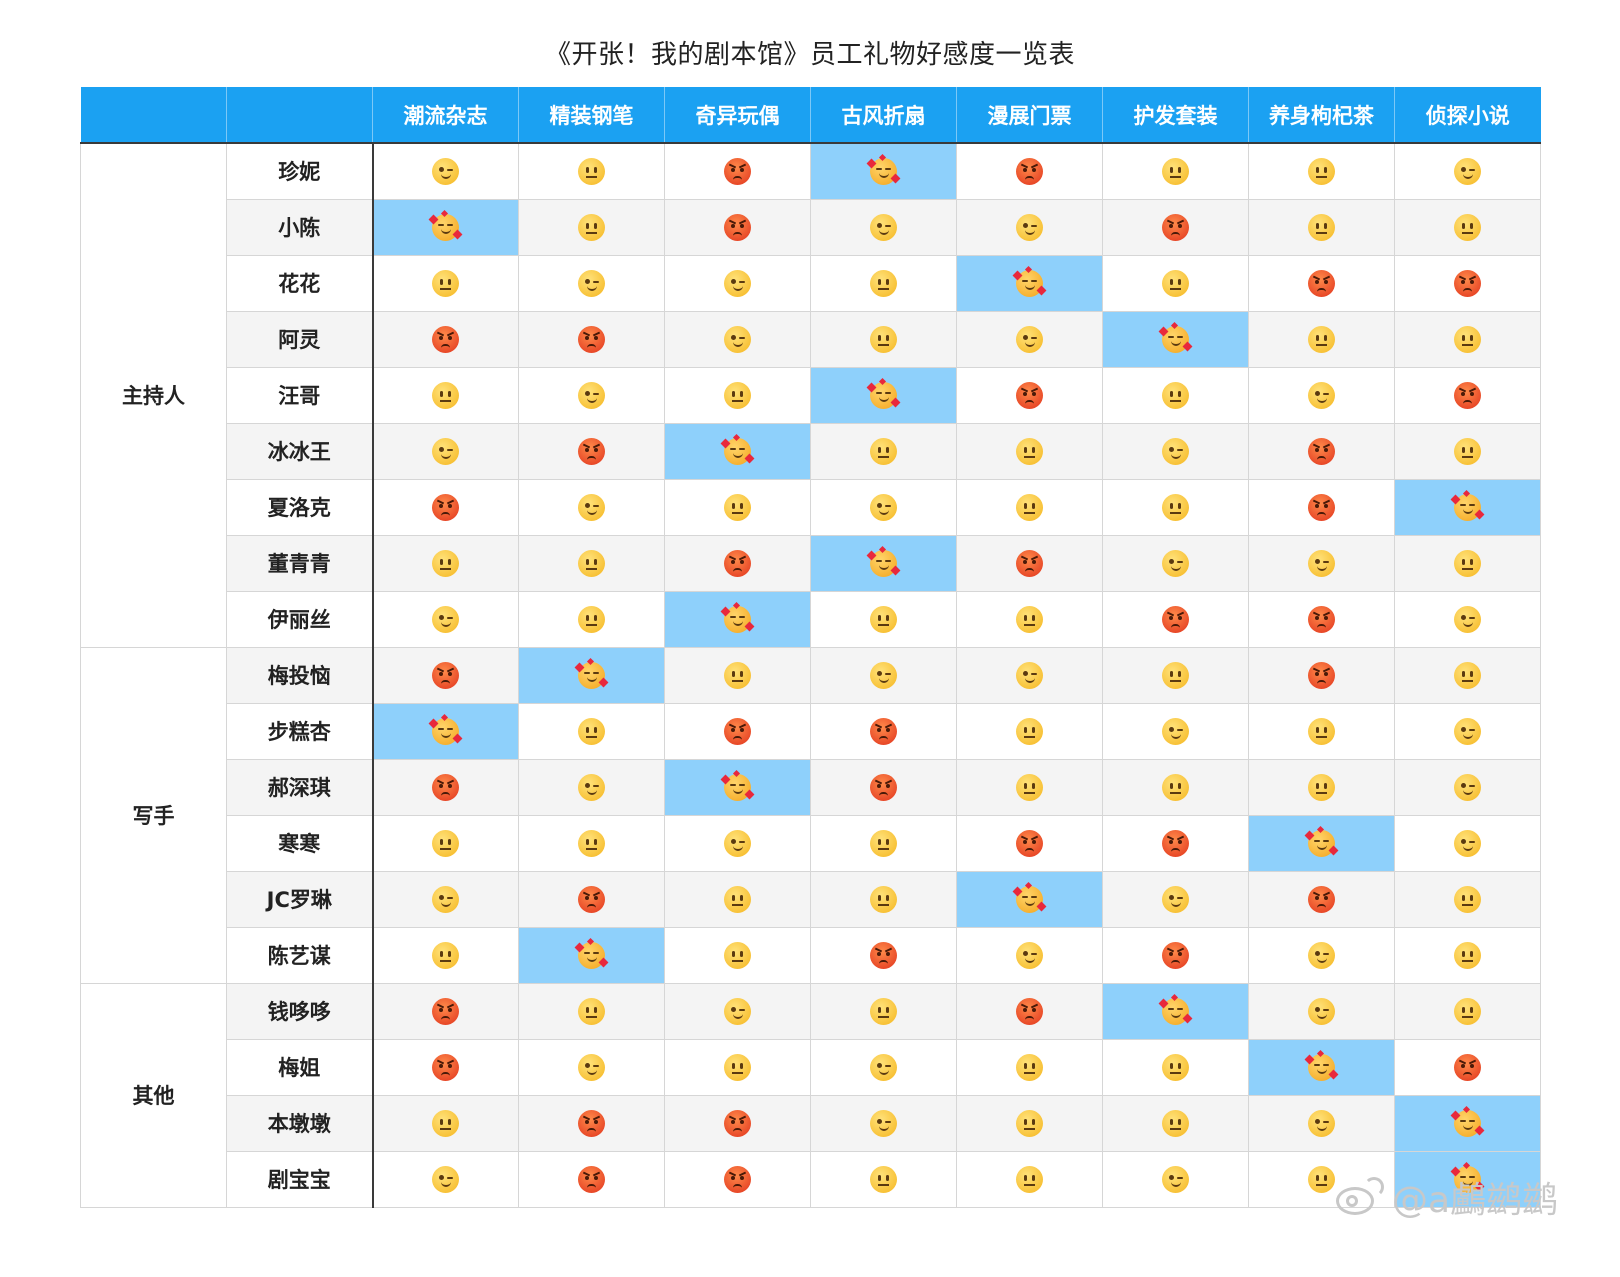 Image resolution: width=1620 pixels, height=1277 pixels. I want to click on employee-name: 步糕杏, so click(300, 731).